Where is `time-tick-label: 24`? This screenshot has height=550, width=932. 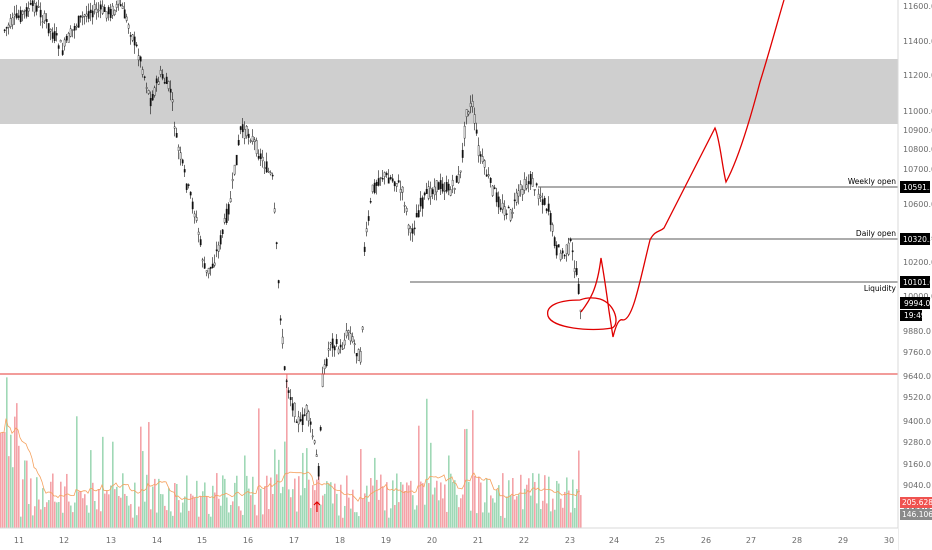
time-tick-label: 24 is located at coordinates (614, 540).